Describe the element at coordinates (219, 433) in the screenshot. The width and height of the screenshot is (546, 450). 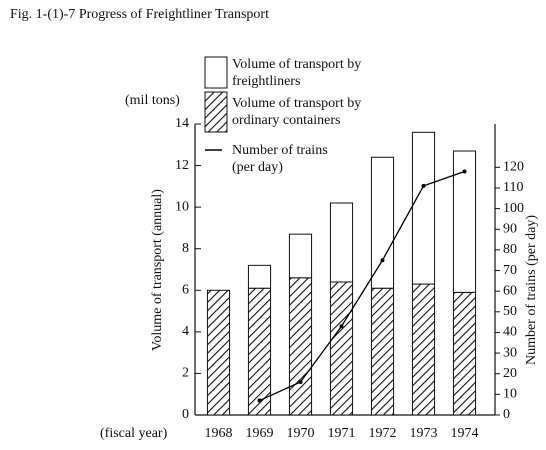
I see `x-tick-label: 1968` at that location.